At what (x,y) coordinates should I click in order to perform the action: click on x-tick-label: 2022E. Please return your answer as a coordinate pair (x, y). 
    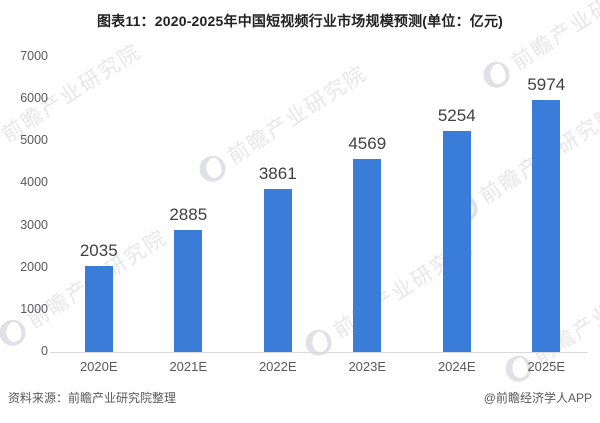
    Looking at the image, I should click on (277, 366).